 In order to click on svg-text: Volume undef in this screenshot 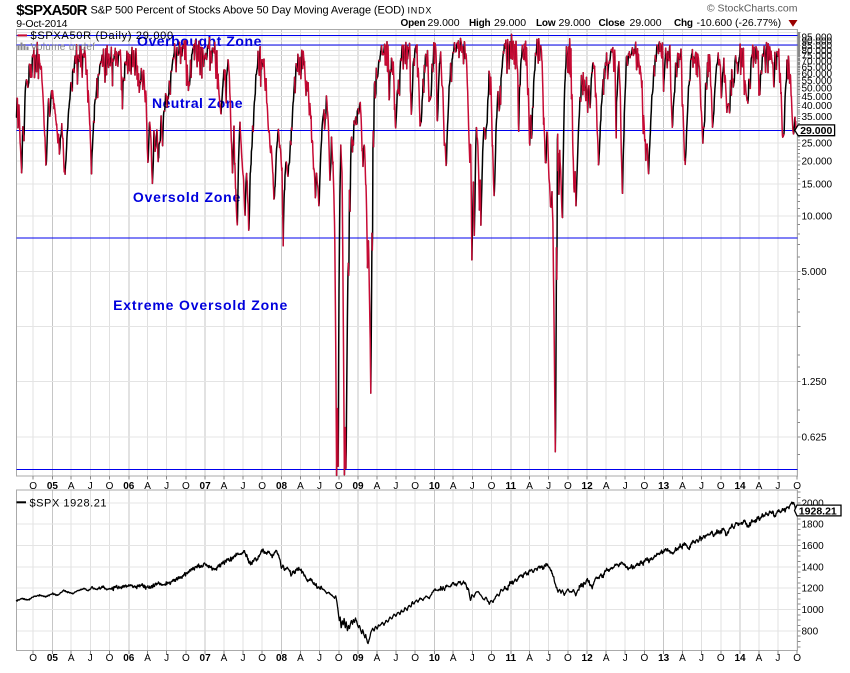, I will do `click(63, 47)`.